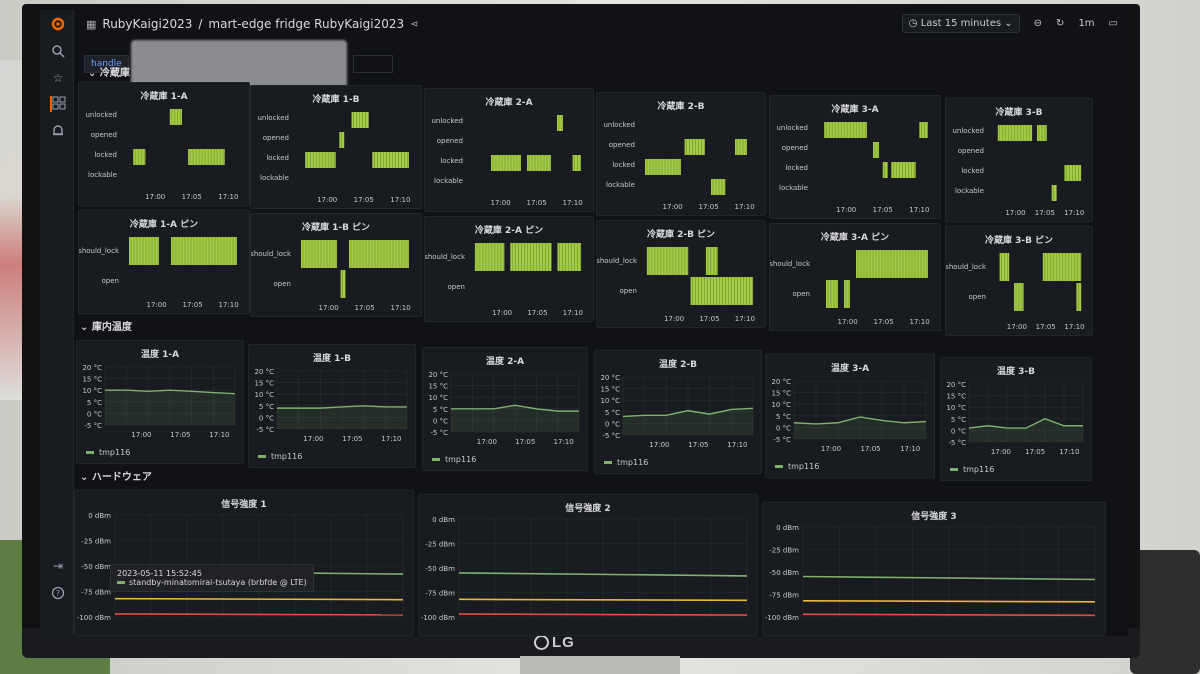  What do you see at coordinates (436, 459) in the screenshot?
I see `legend-swatch` at bounding box center [436, 459].